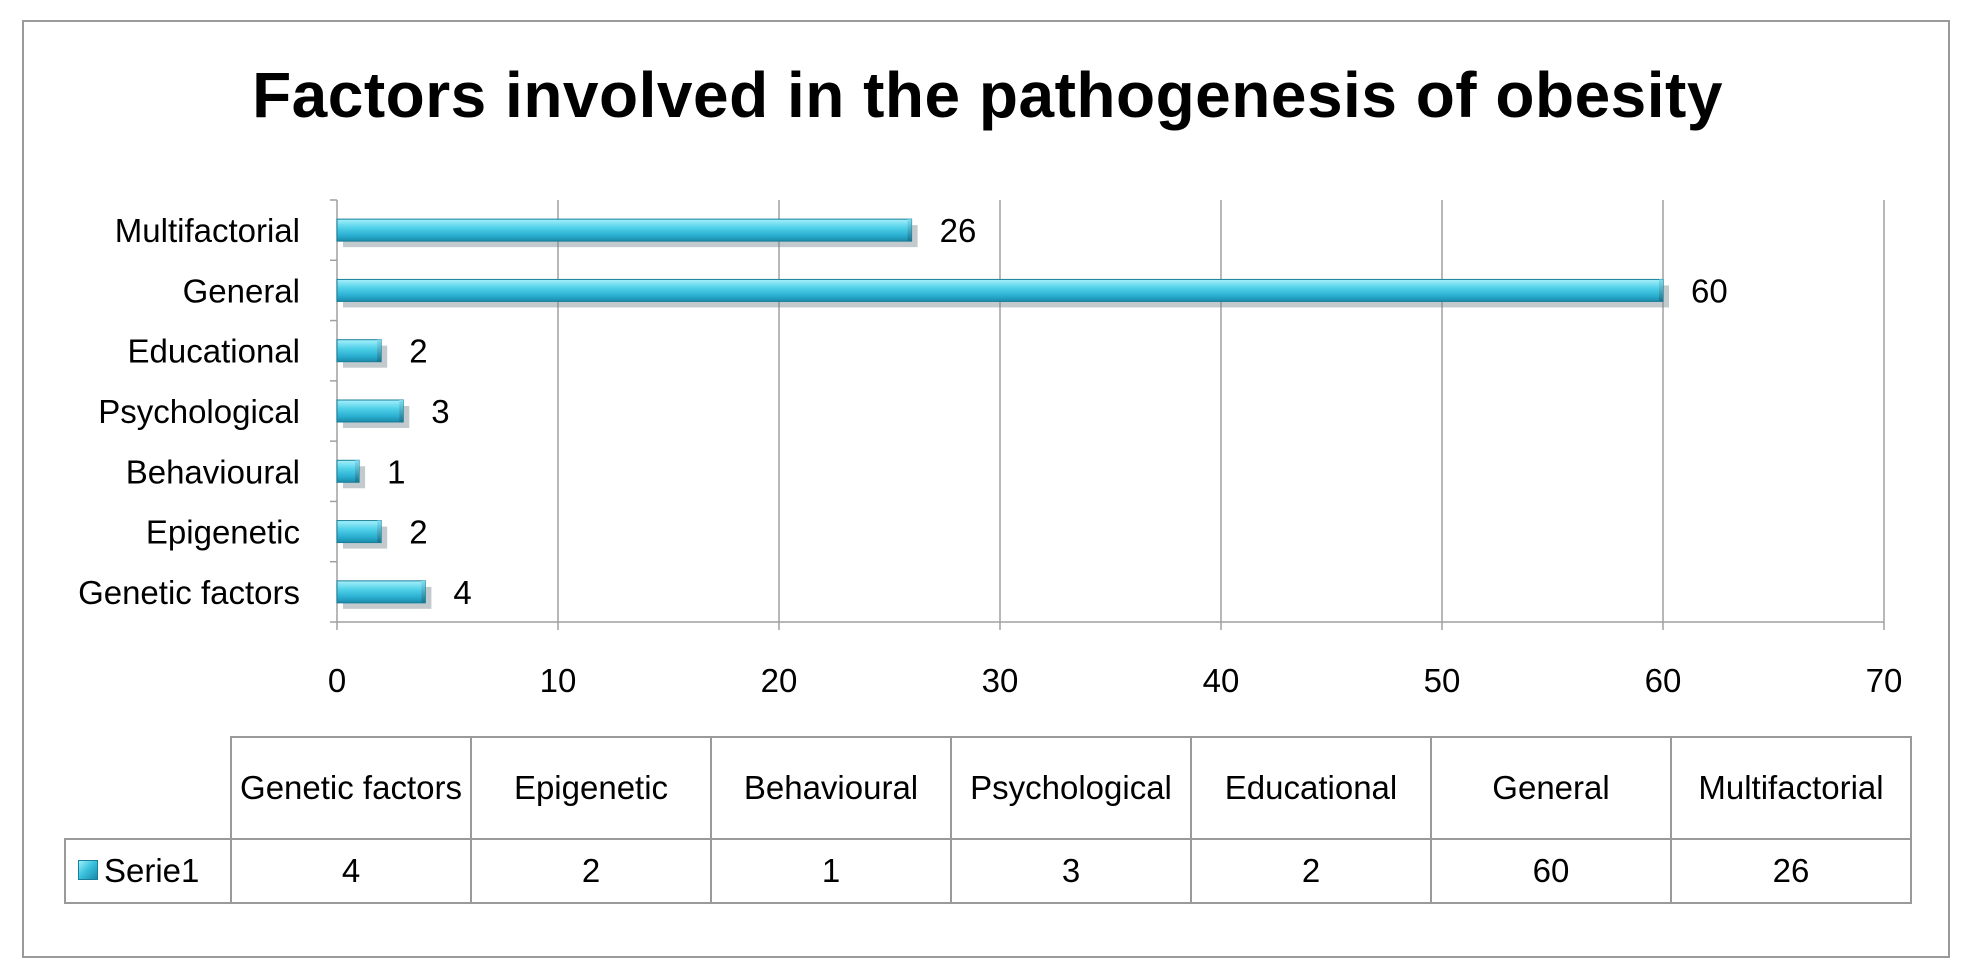  I want to click on bar-general, so click(1002, 293).